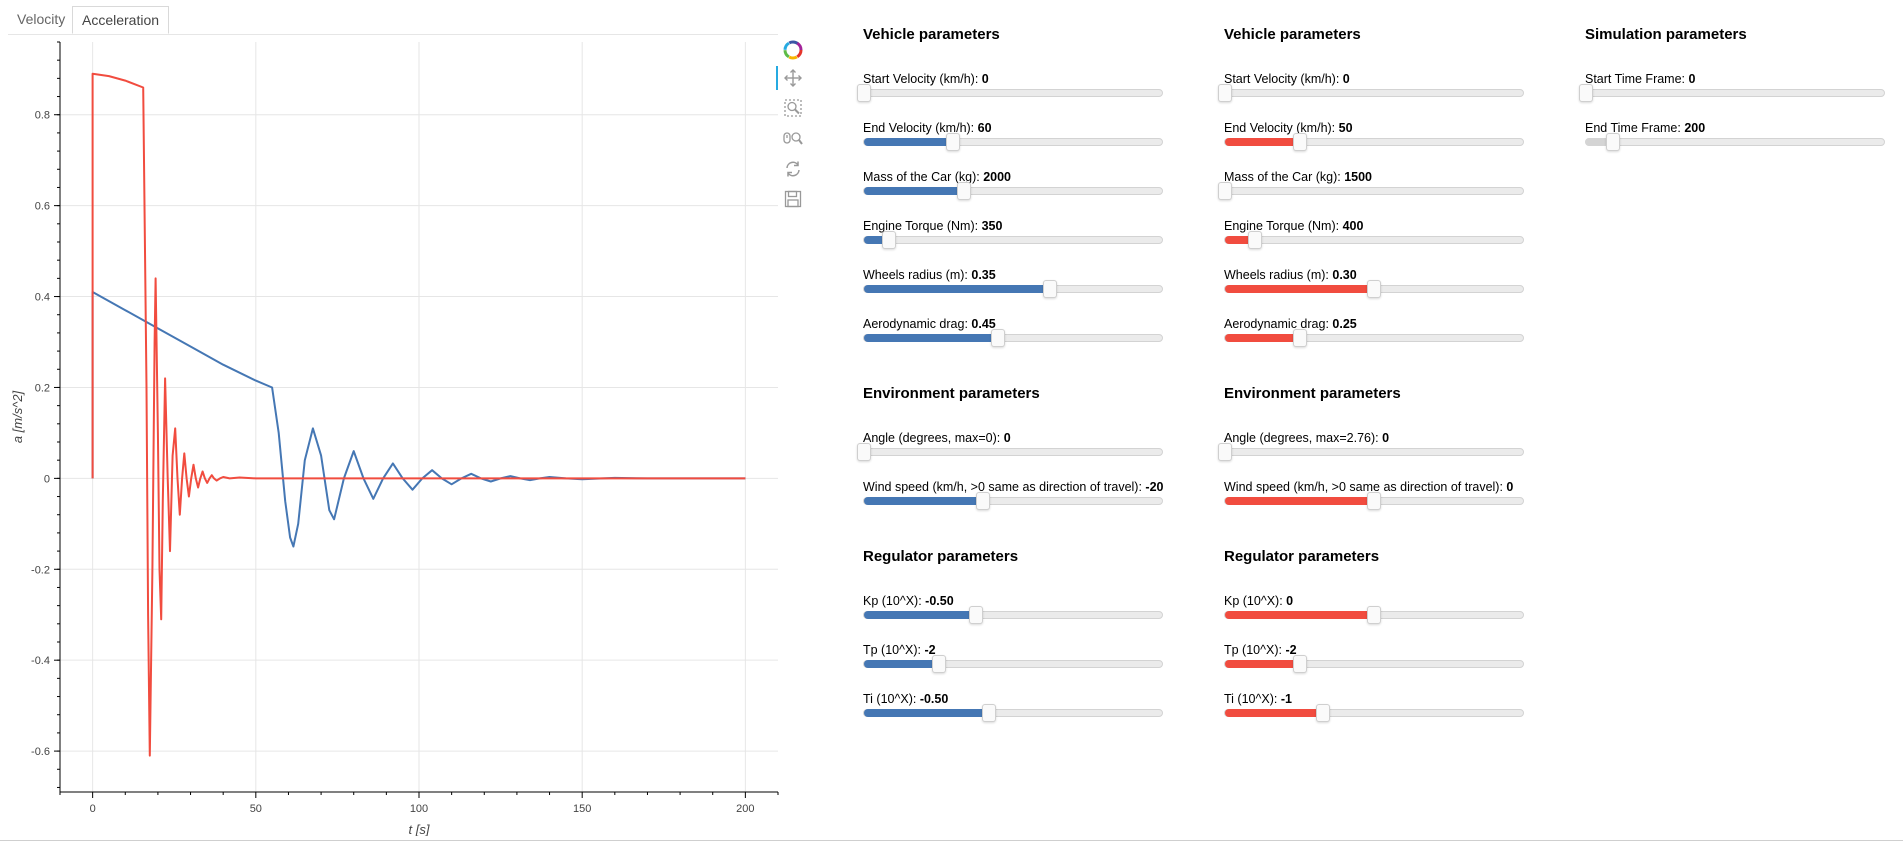  What do you see at coordinates (793, 199) in the screenshot?
I see `save-icon` at bounding box center [793, 199].